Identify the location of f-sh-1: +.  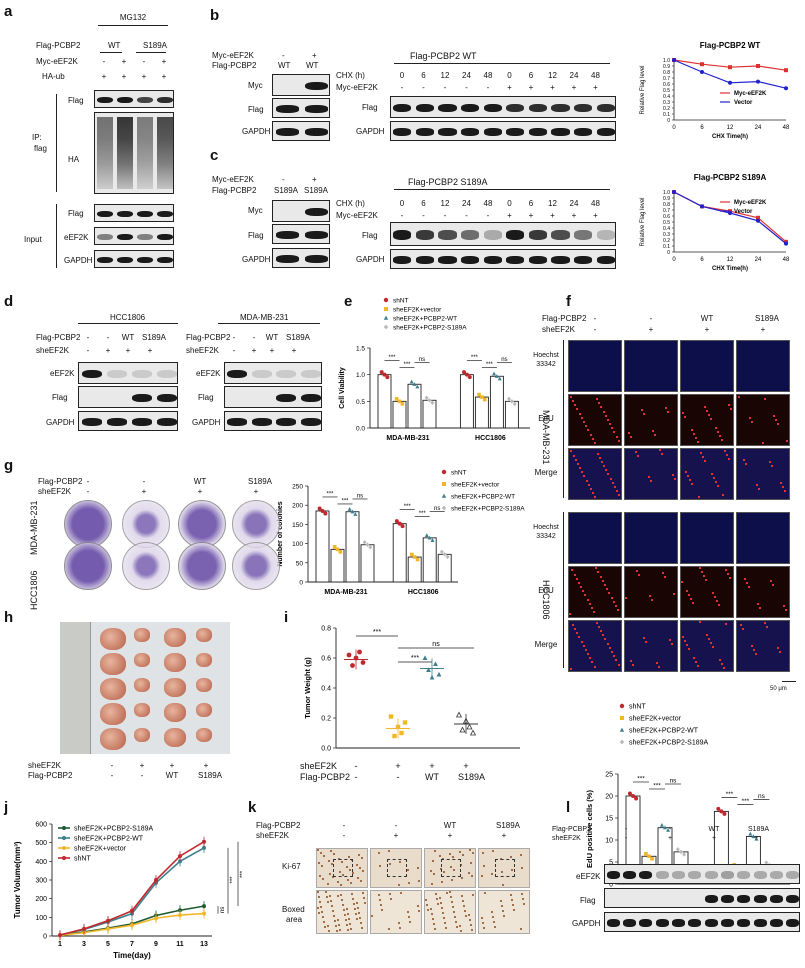
(651, 329).